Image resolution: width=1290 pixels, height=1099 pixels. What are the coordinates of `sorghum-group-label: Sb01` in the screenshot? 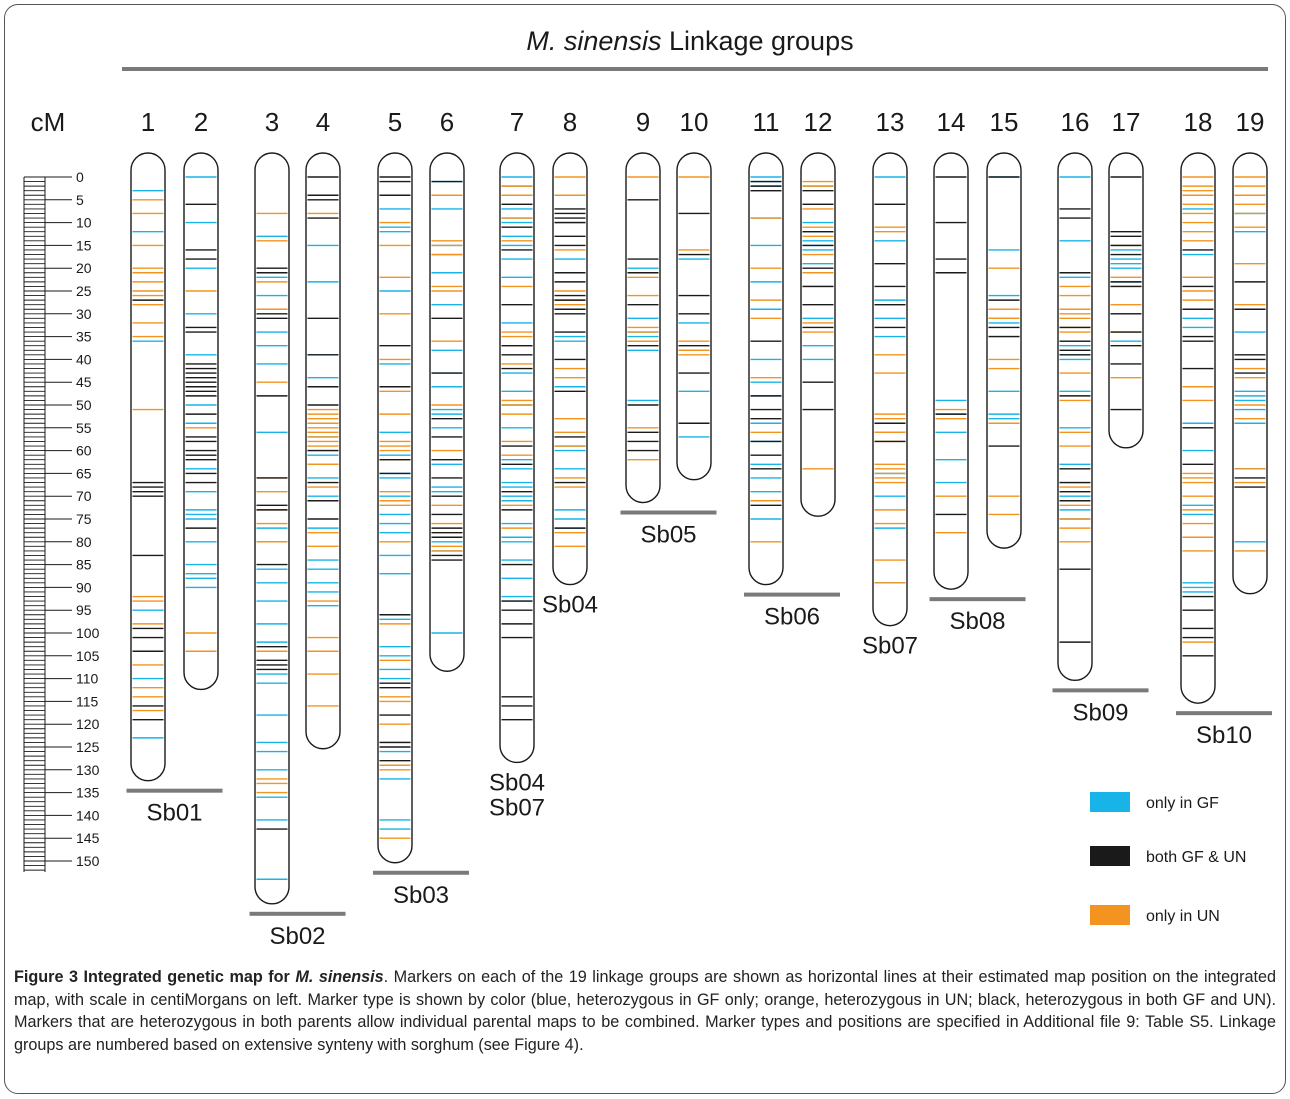 It's located at (174, 813).